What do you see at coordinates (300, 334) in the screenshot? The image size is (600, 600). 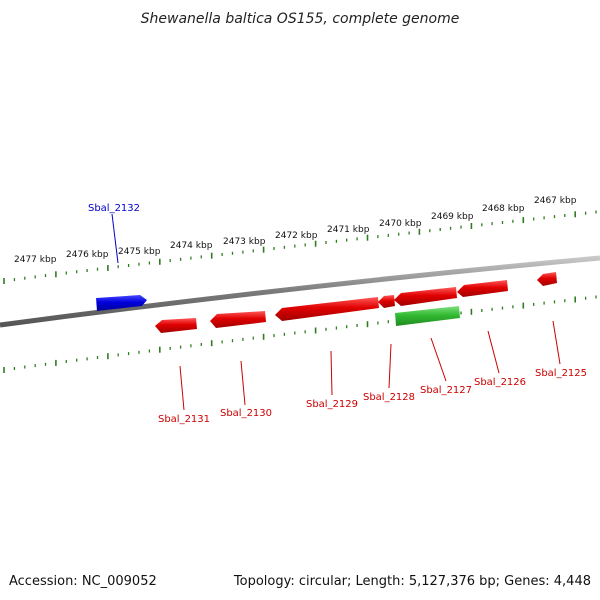 I see `lower-tick-track` at bounding box center [300, 334].